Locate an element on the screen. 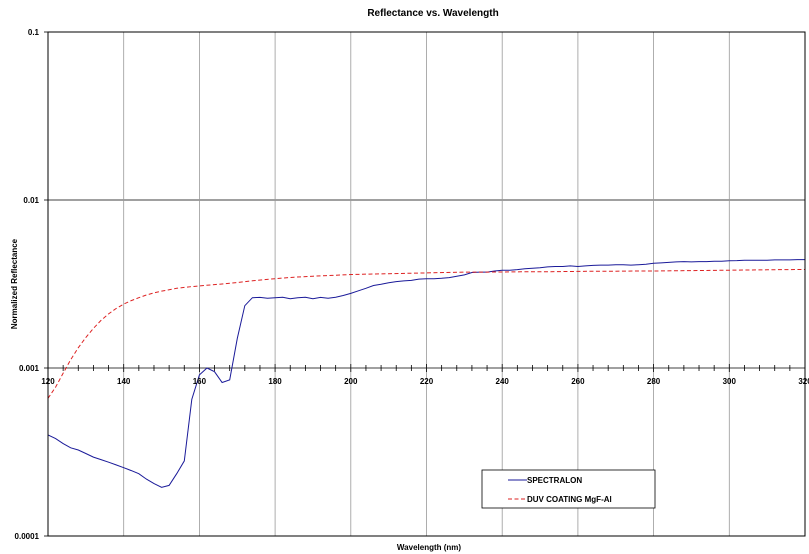 The height and width of the screenshot is (554, 809). x-tick-label-10: 320 is located at coordinates (803, 381).